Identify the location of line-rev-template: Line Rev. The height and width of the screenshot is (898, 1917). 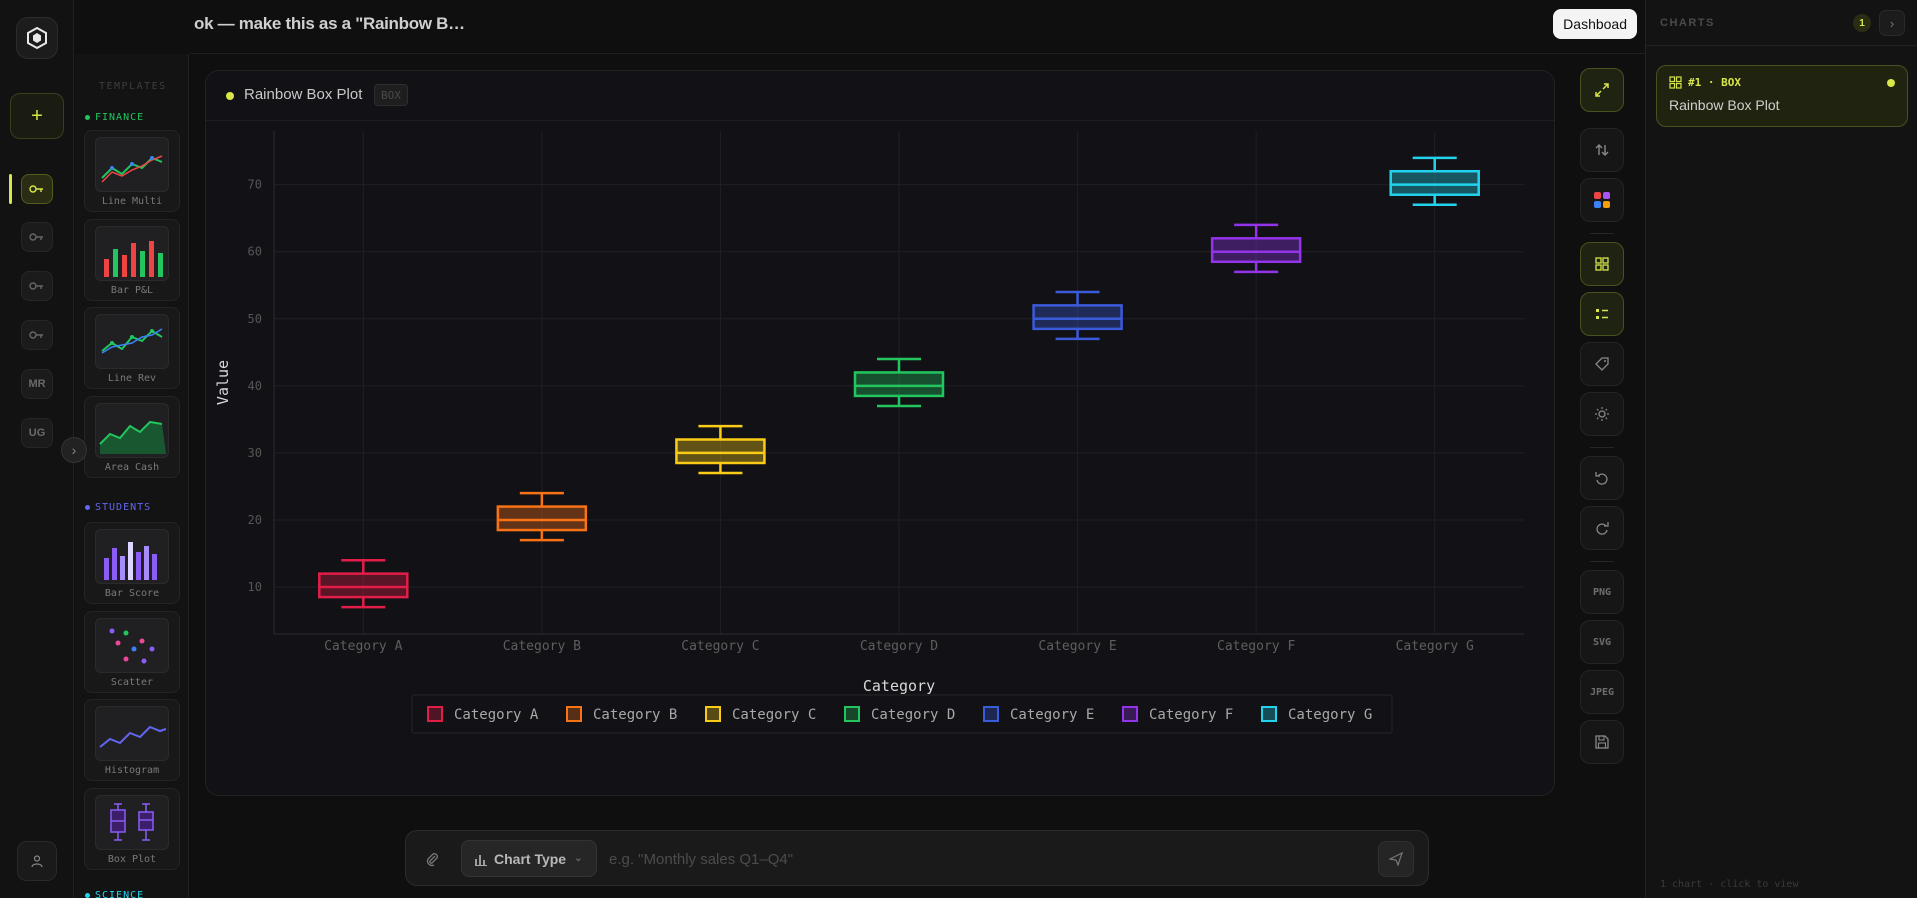
(132, 348).